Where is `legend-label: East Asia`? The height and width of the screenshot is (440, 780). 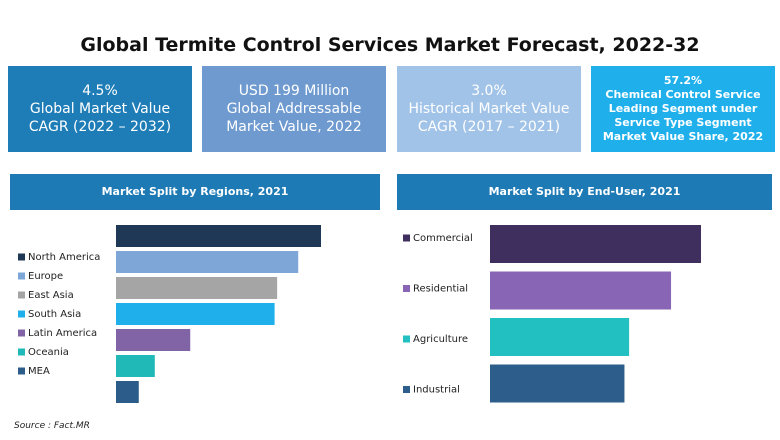 legend-label: East Asia is located at coordinates (51, 295).